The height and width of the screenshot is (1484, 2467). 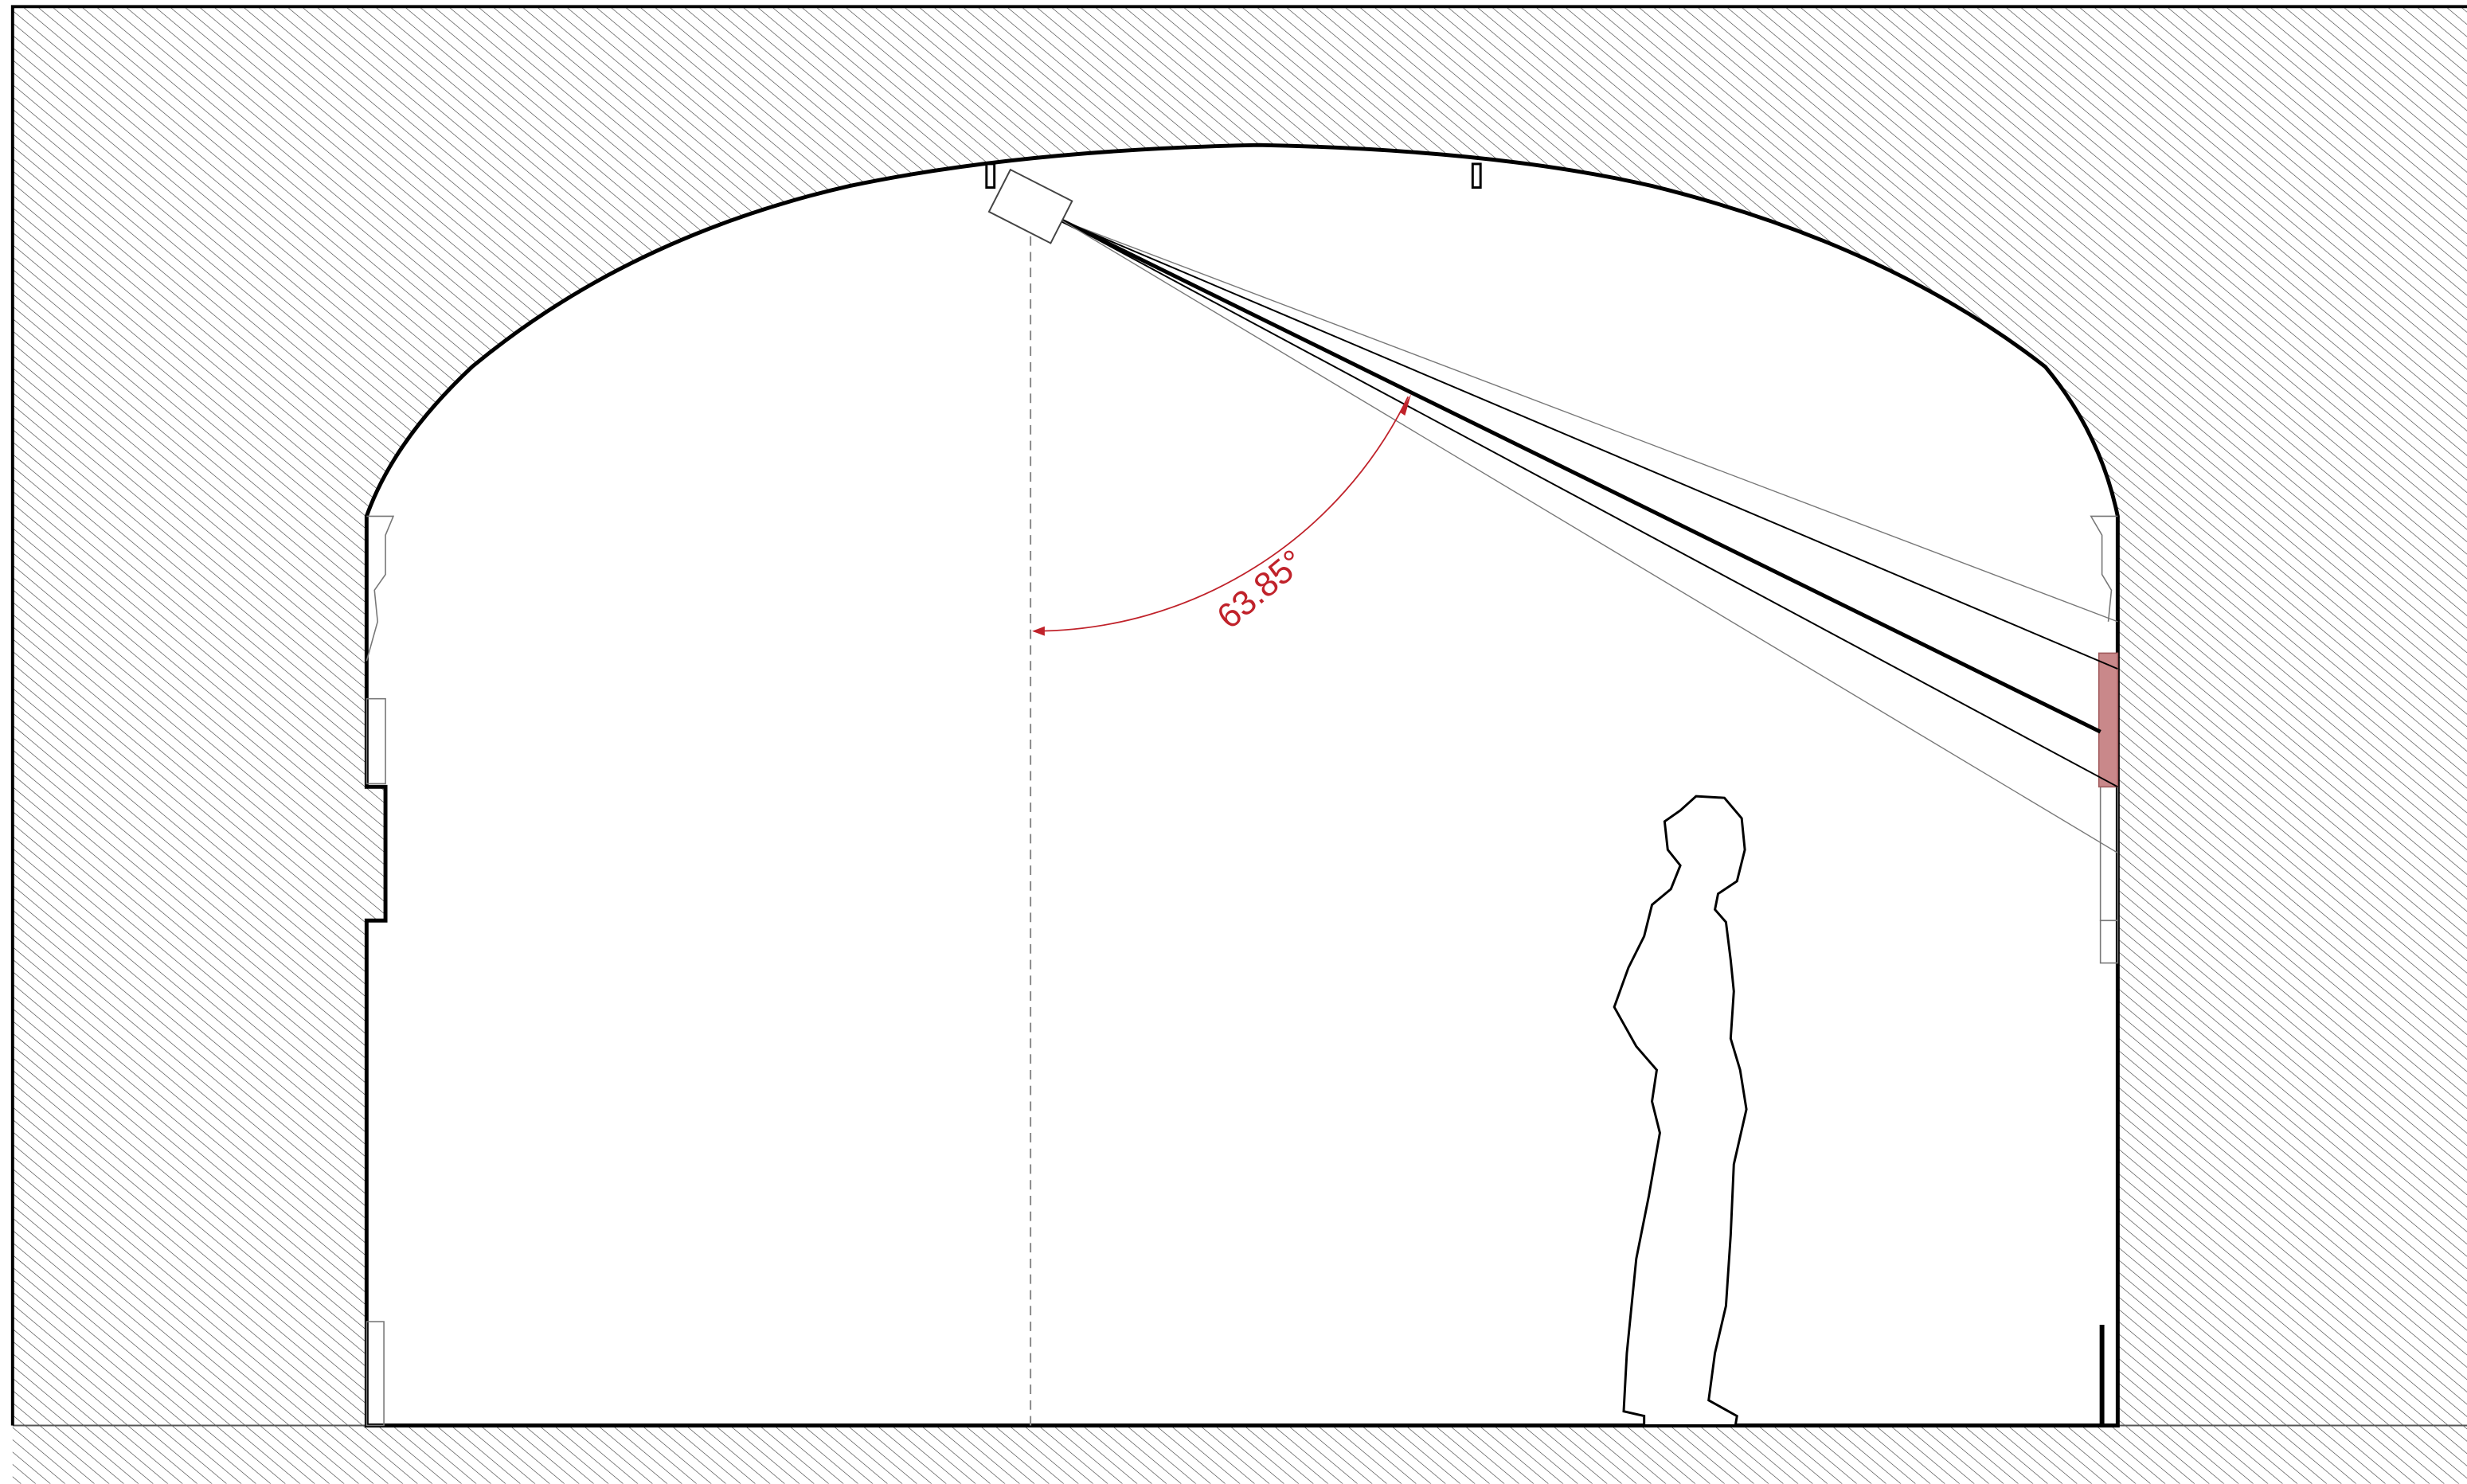 I want to click on angle-arrow, so click(x=1406, y=404).